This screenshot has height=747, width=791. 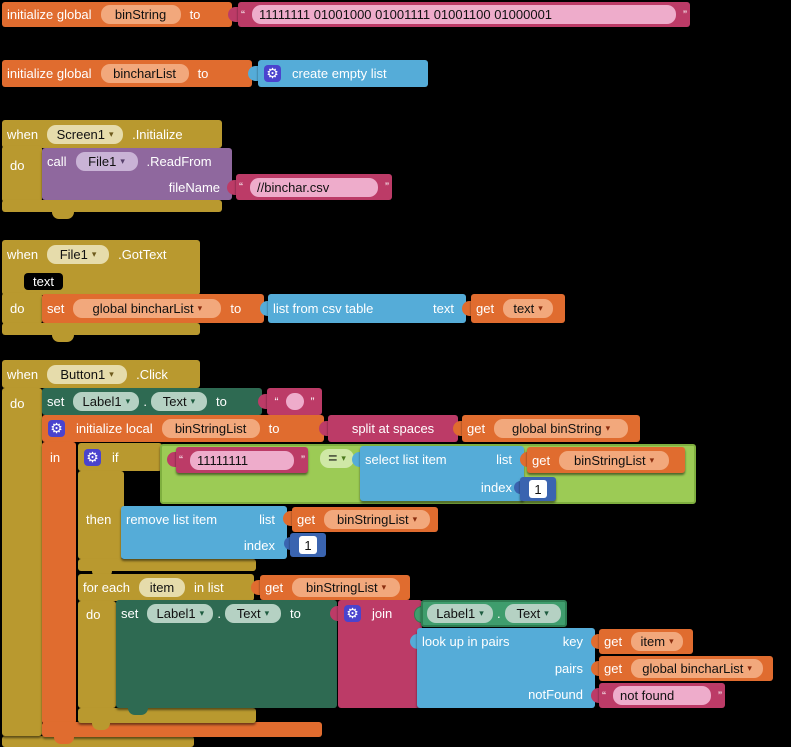 I want to click on filename-text-block: “ //binchar.csv ”, so click(x=314, y=187).